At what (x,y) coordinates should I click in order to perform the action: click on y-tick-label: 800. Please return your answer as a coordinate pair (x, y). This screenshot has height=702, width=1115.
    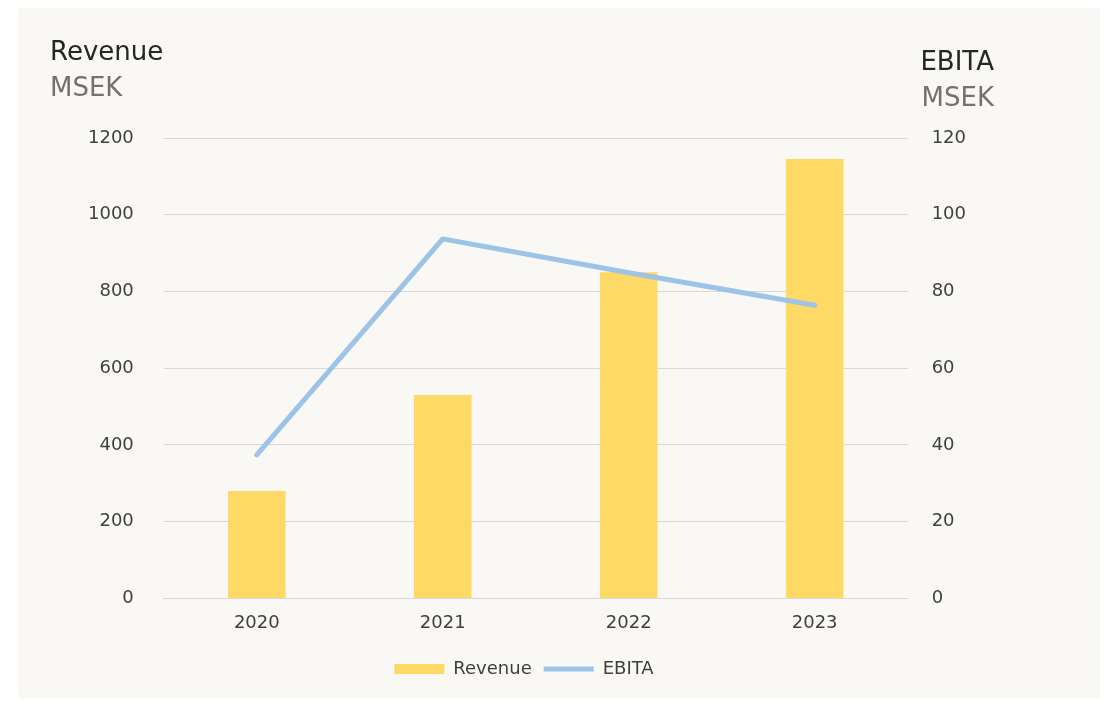
    Looking at the image, I should click on (116, 290).